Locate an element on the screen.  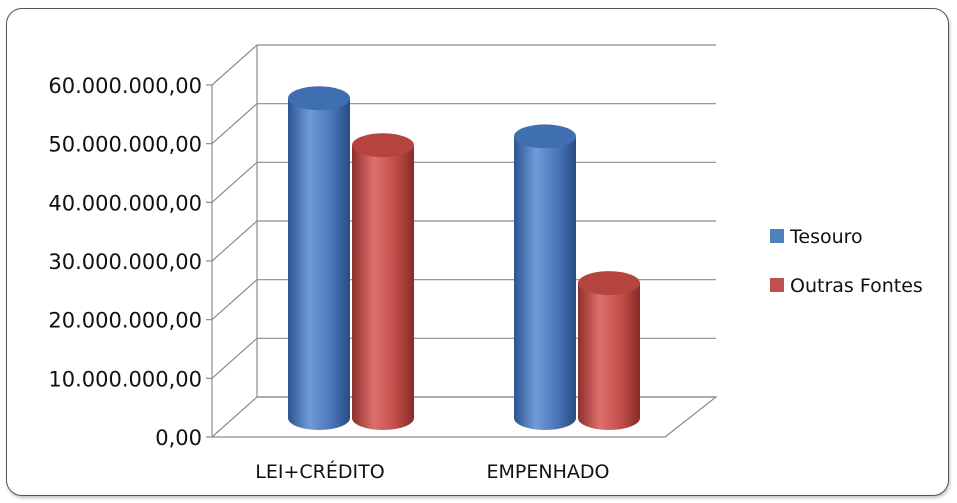
x-tick-label: EMPENHADO is located at coordinates (548, 472).